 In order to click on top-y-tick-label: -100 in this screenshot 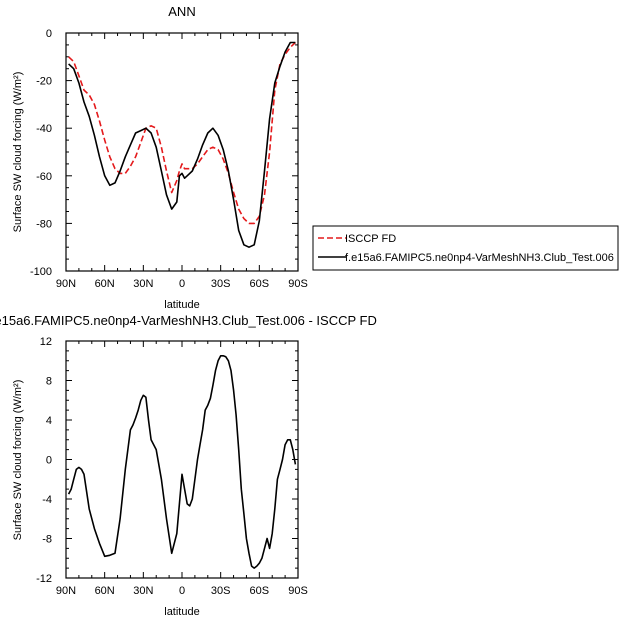, I will do `click(41, 272)`.